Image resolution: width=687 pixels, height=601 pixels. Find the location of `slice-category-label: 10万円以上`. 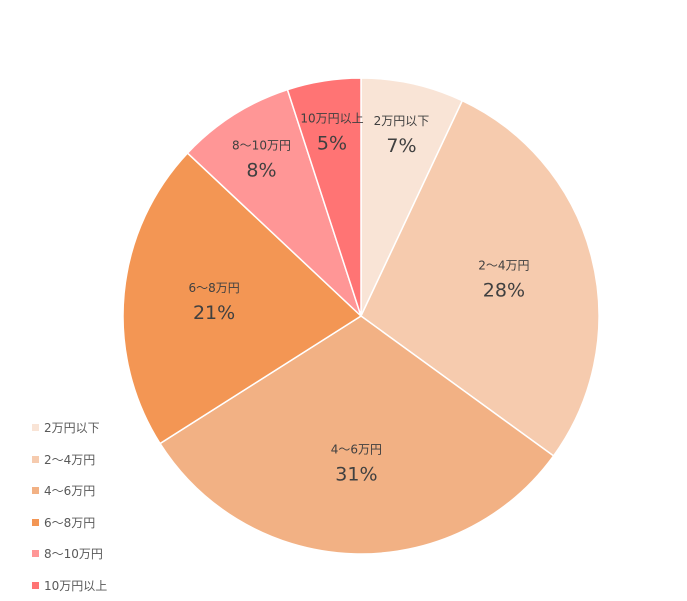

slice-category-label: 10万円以上 is located at coordinates (331, 119).